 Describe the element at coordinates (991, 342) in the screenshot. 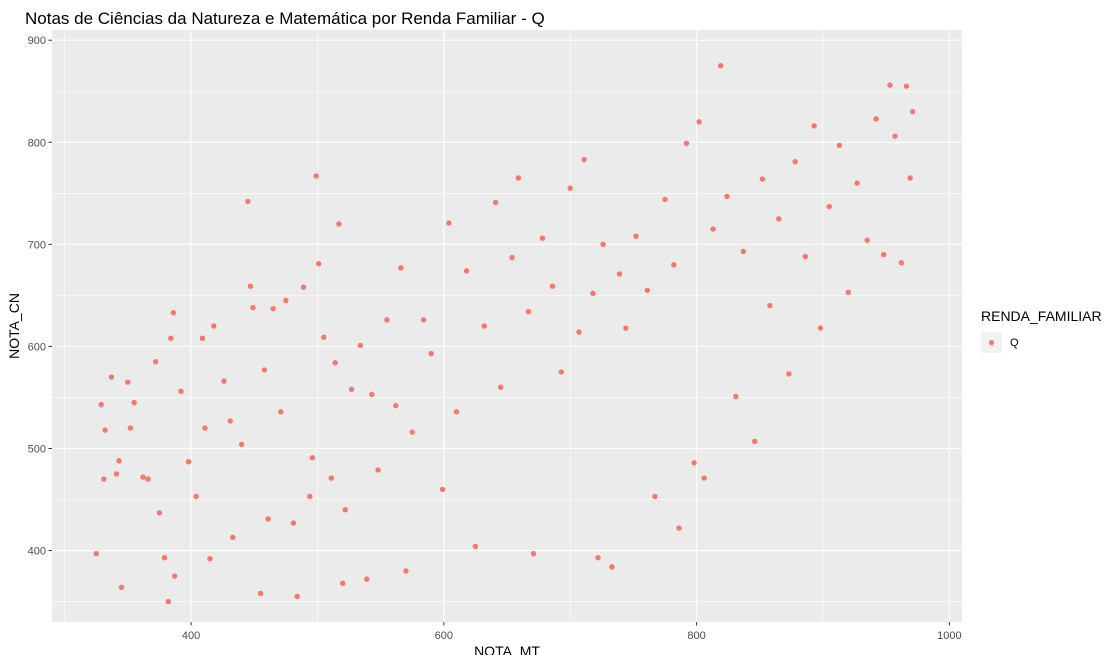

I see `legend-key-dot` at that location.